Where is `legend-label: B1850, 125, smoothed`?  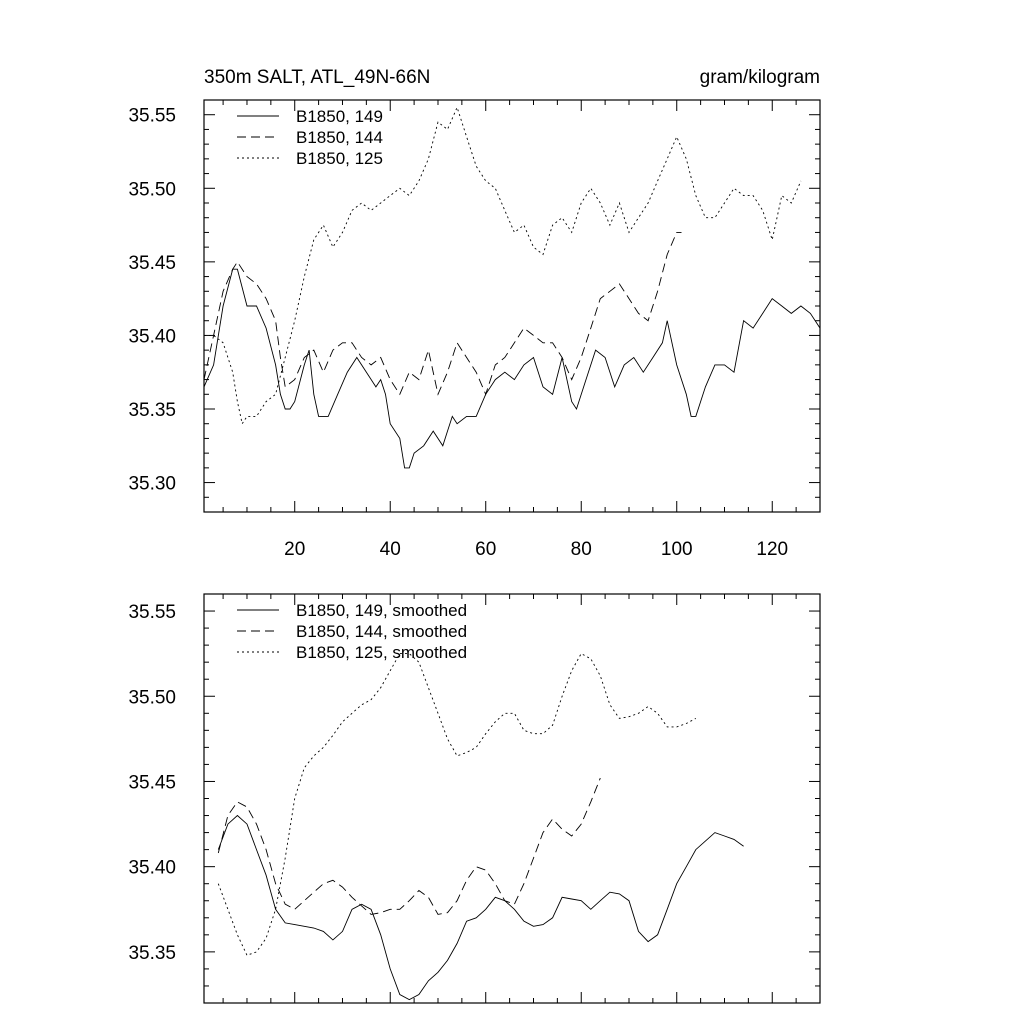
legend-label: B1850, 125, smoothed is located at coordinates (381, 652).